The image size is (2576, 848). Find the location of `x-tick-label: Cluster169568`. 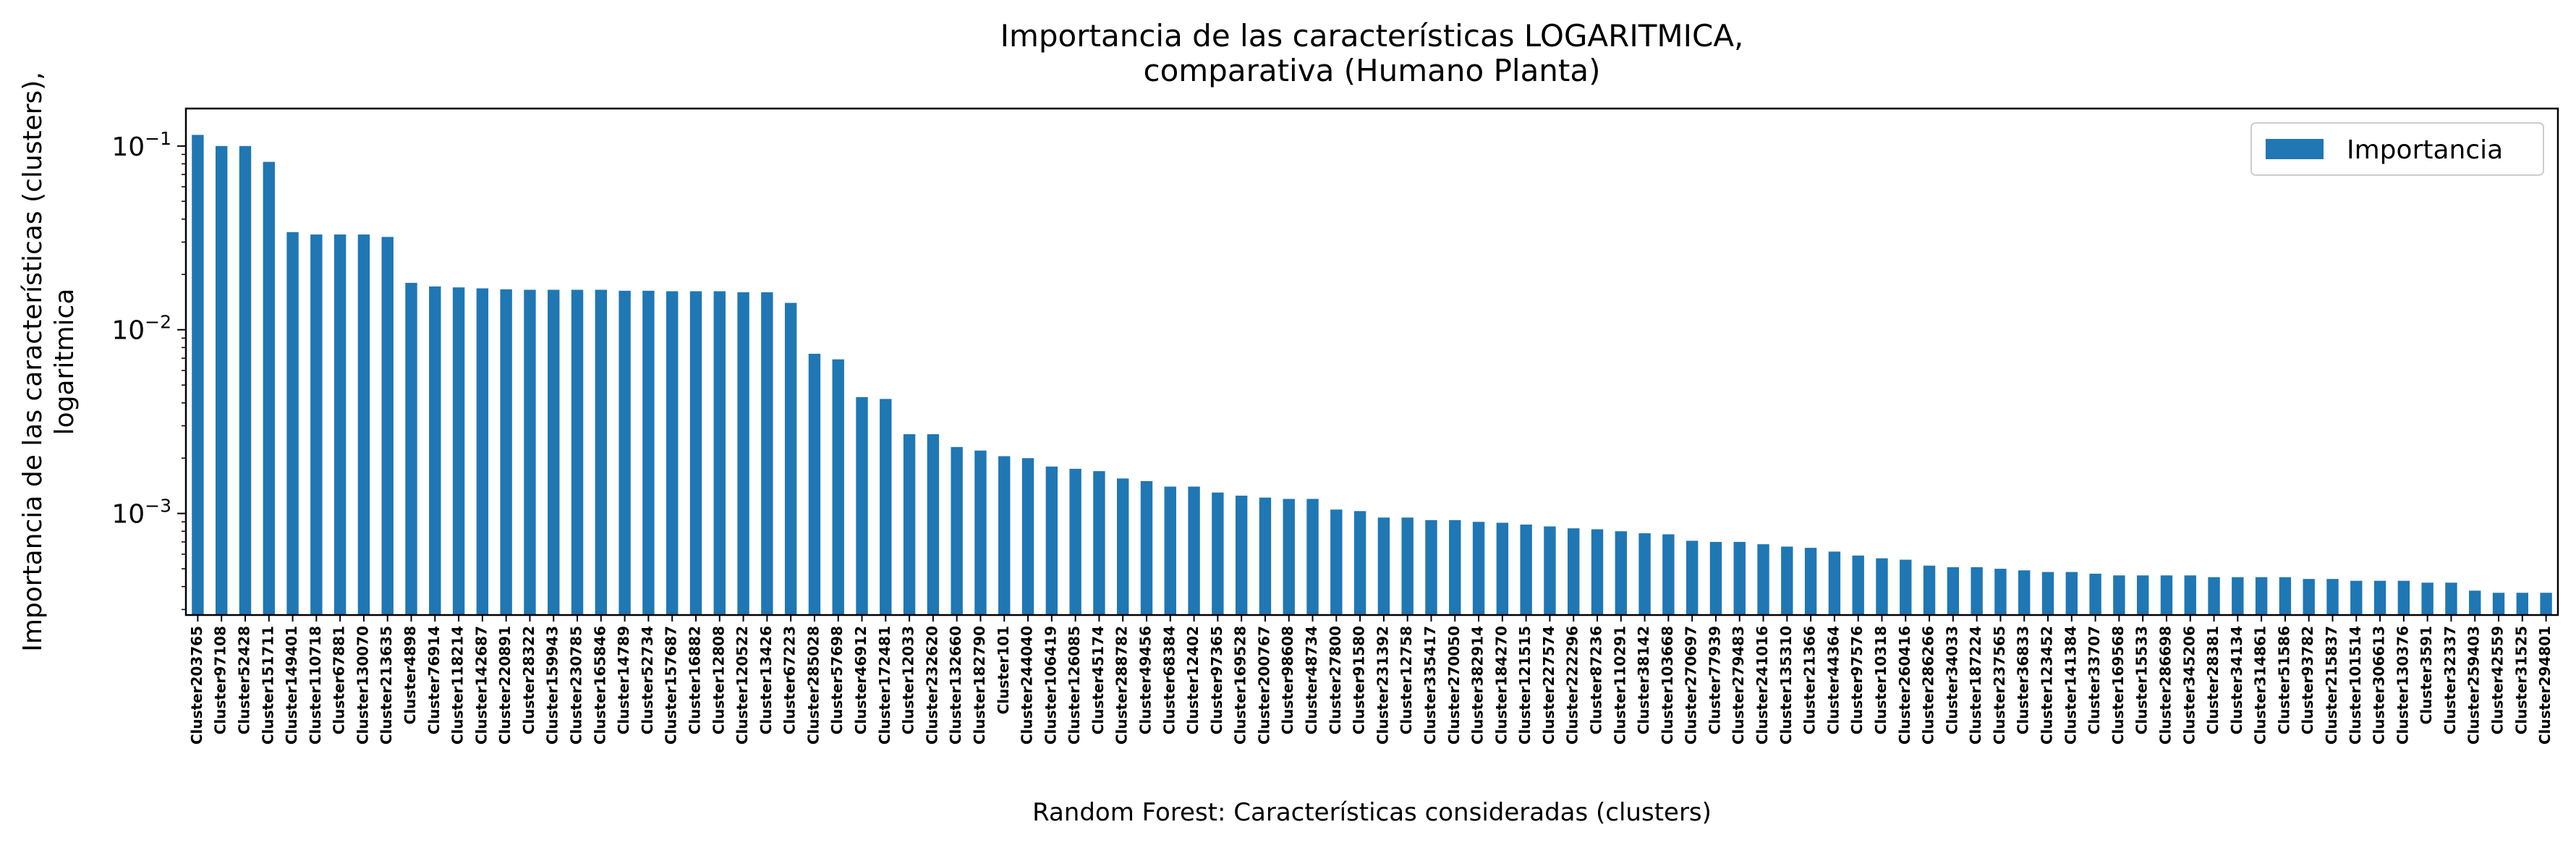

x-tick-label: Cluster169568 is located at coordinates (2118, 685).